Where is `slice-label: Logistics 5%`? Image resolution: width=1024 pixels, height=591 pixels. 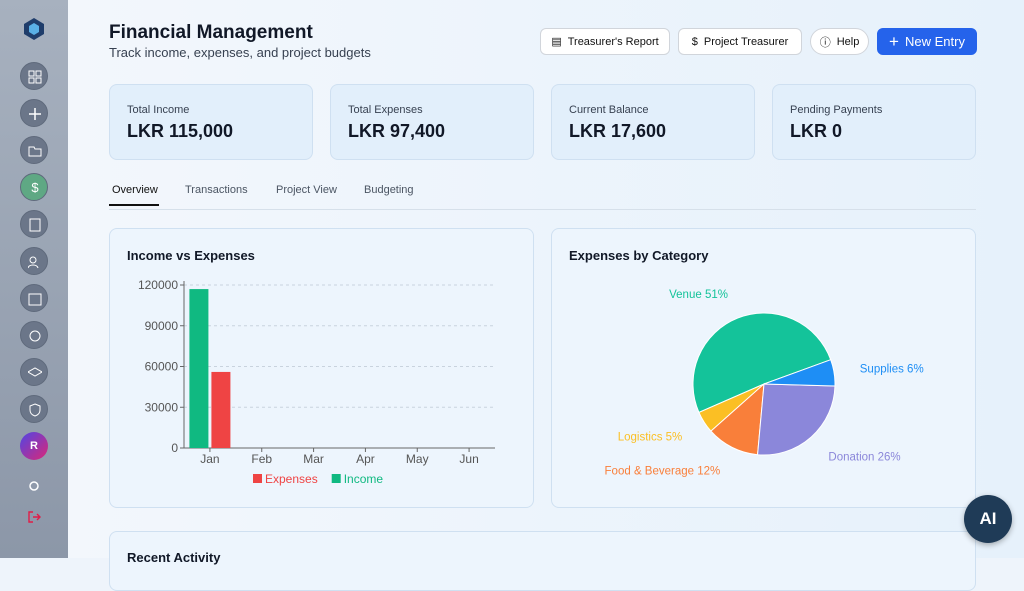
slice-label: Logistics 5% is located at coordinates (650, 437).